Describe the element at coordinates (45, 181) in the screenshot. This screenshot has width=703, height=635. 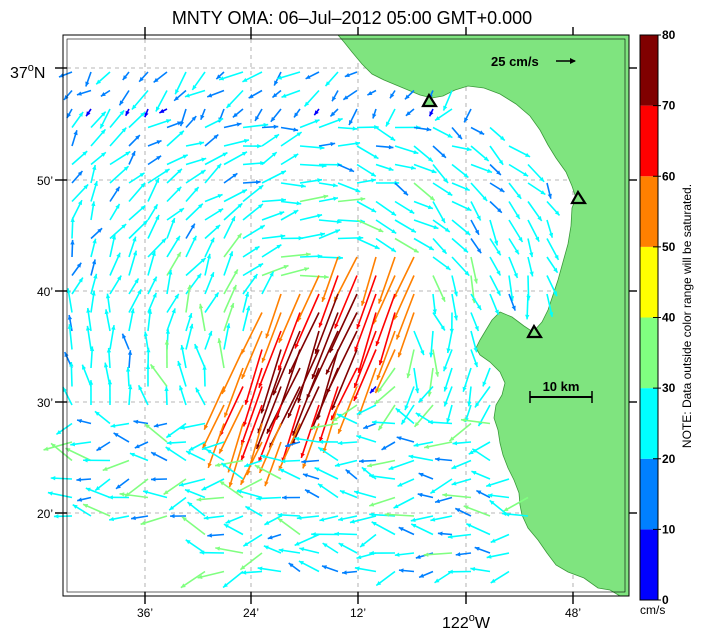
I see `lat-label-50: 50’` at that location.